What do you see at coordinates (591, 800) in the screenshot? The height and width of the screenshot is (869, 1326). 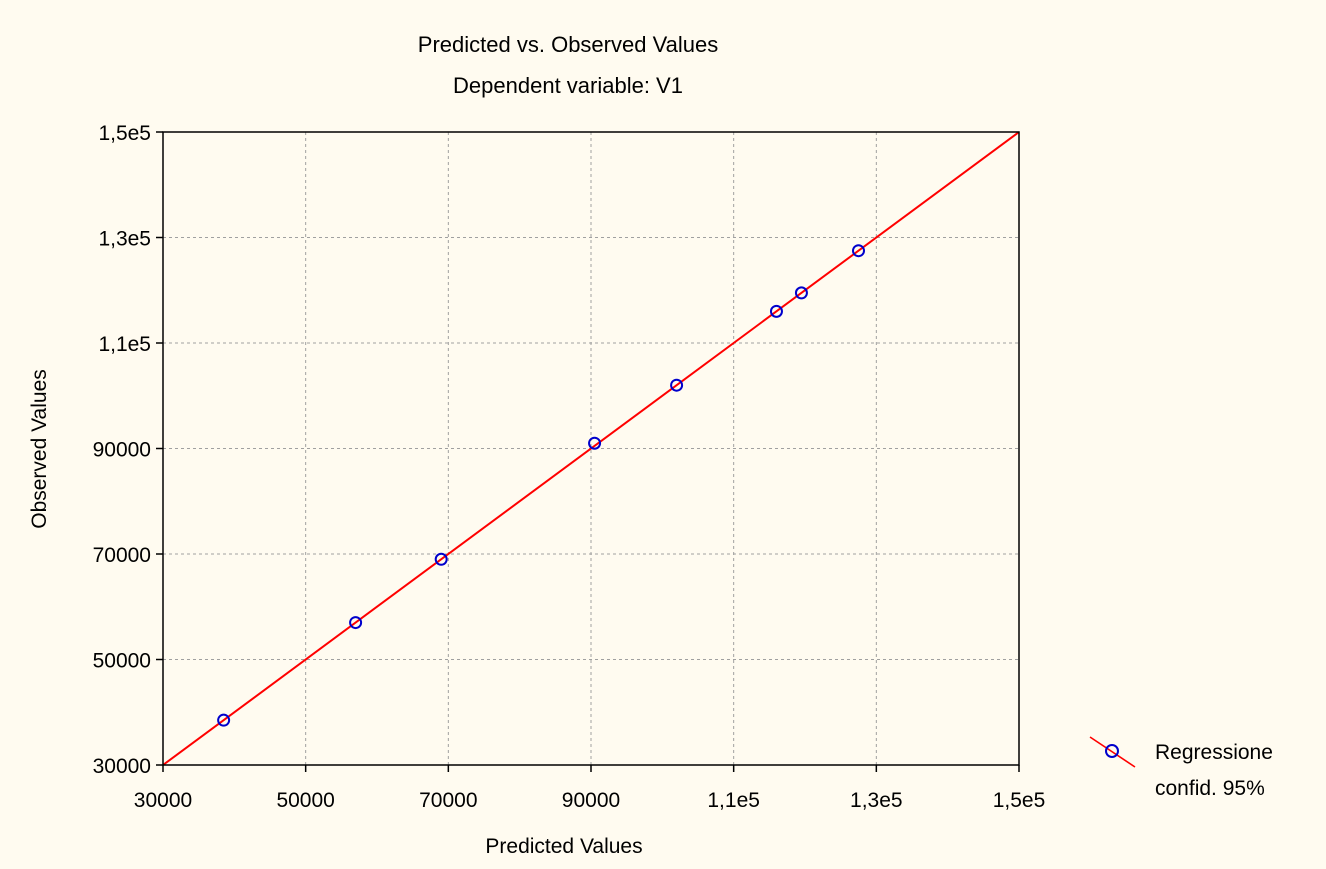 I see `x-tick-label: 90000` at bounding box center [591, 800].